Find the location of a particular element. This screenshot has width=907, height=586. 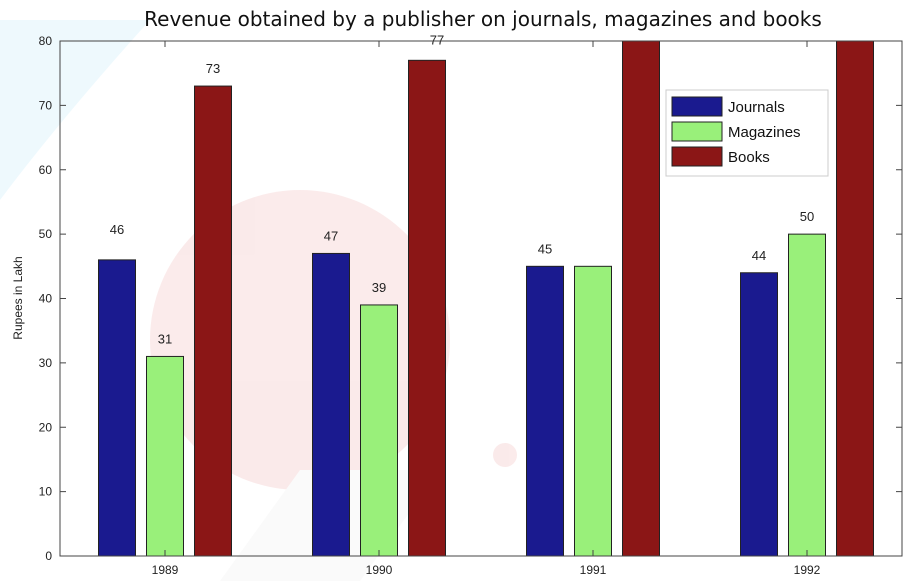

y-tick-label-0: 0 is located at coordinates (48, 556).